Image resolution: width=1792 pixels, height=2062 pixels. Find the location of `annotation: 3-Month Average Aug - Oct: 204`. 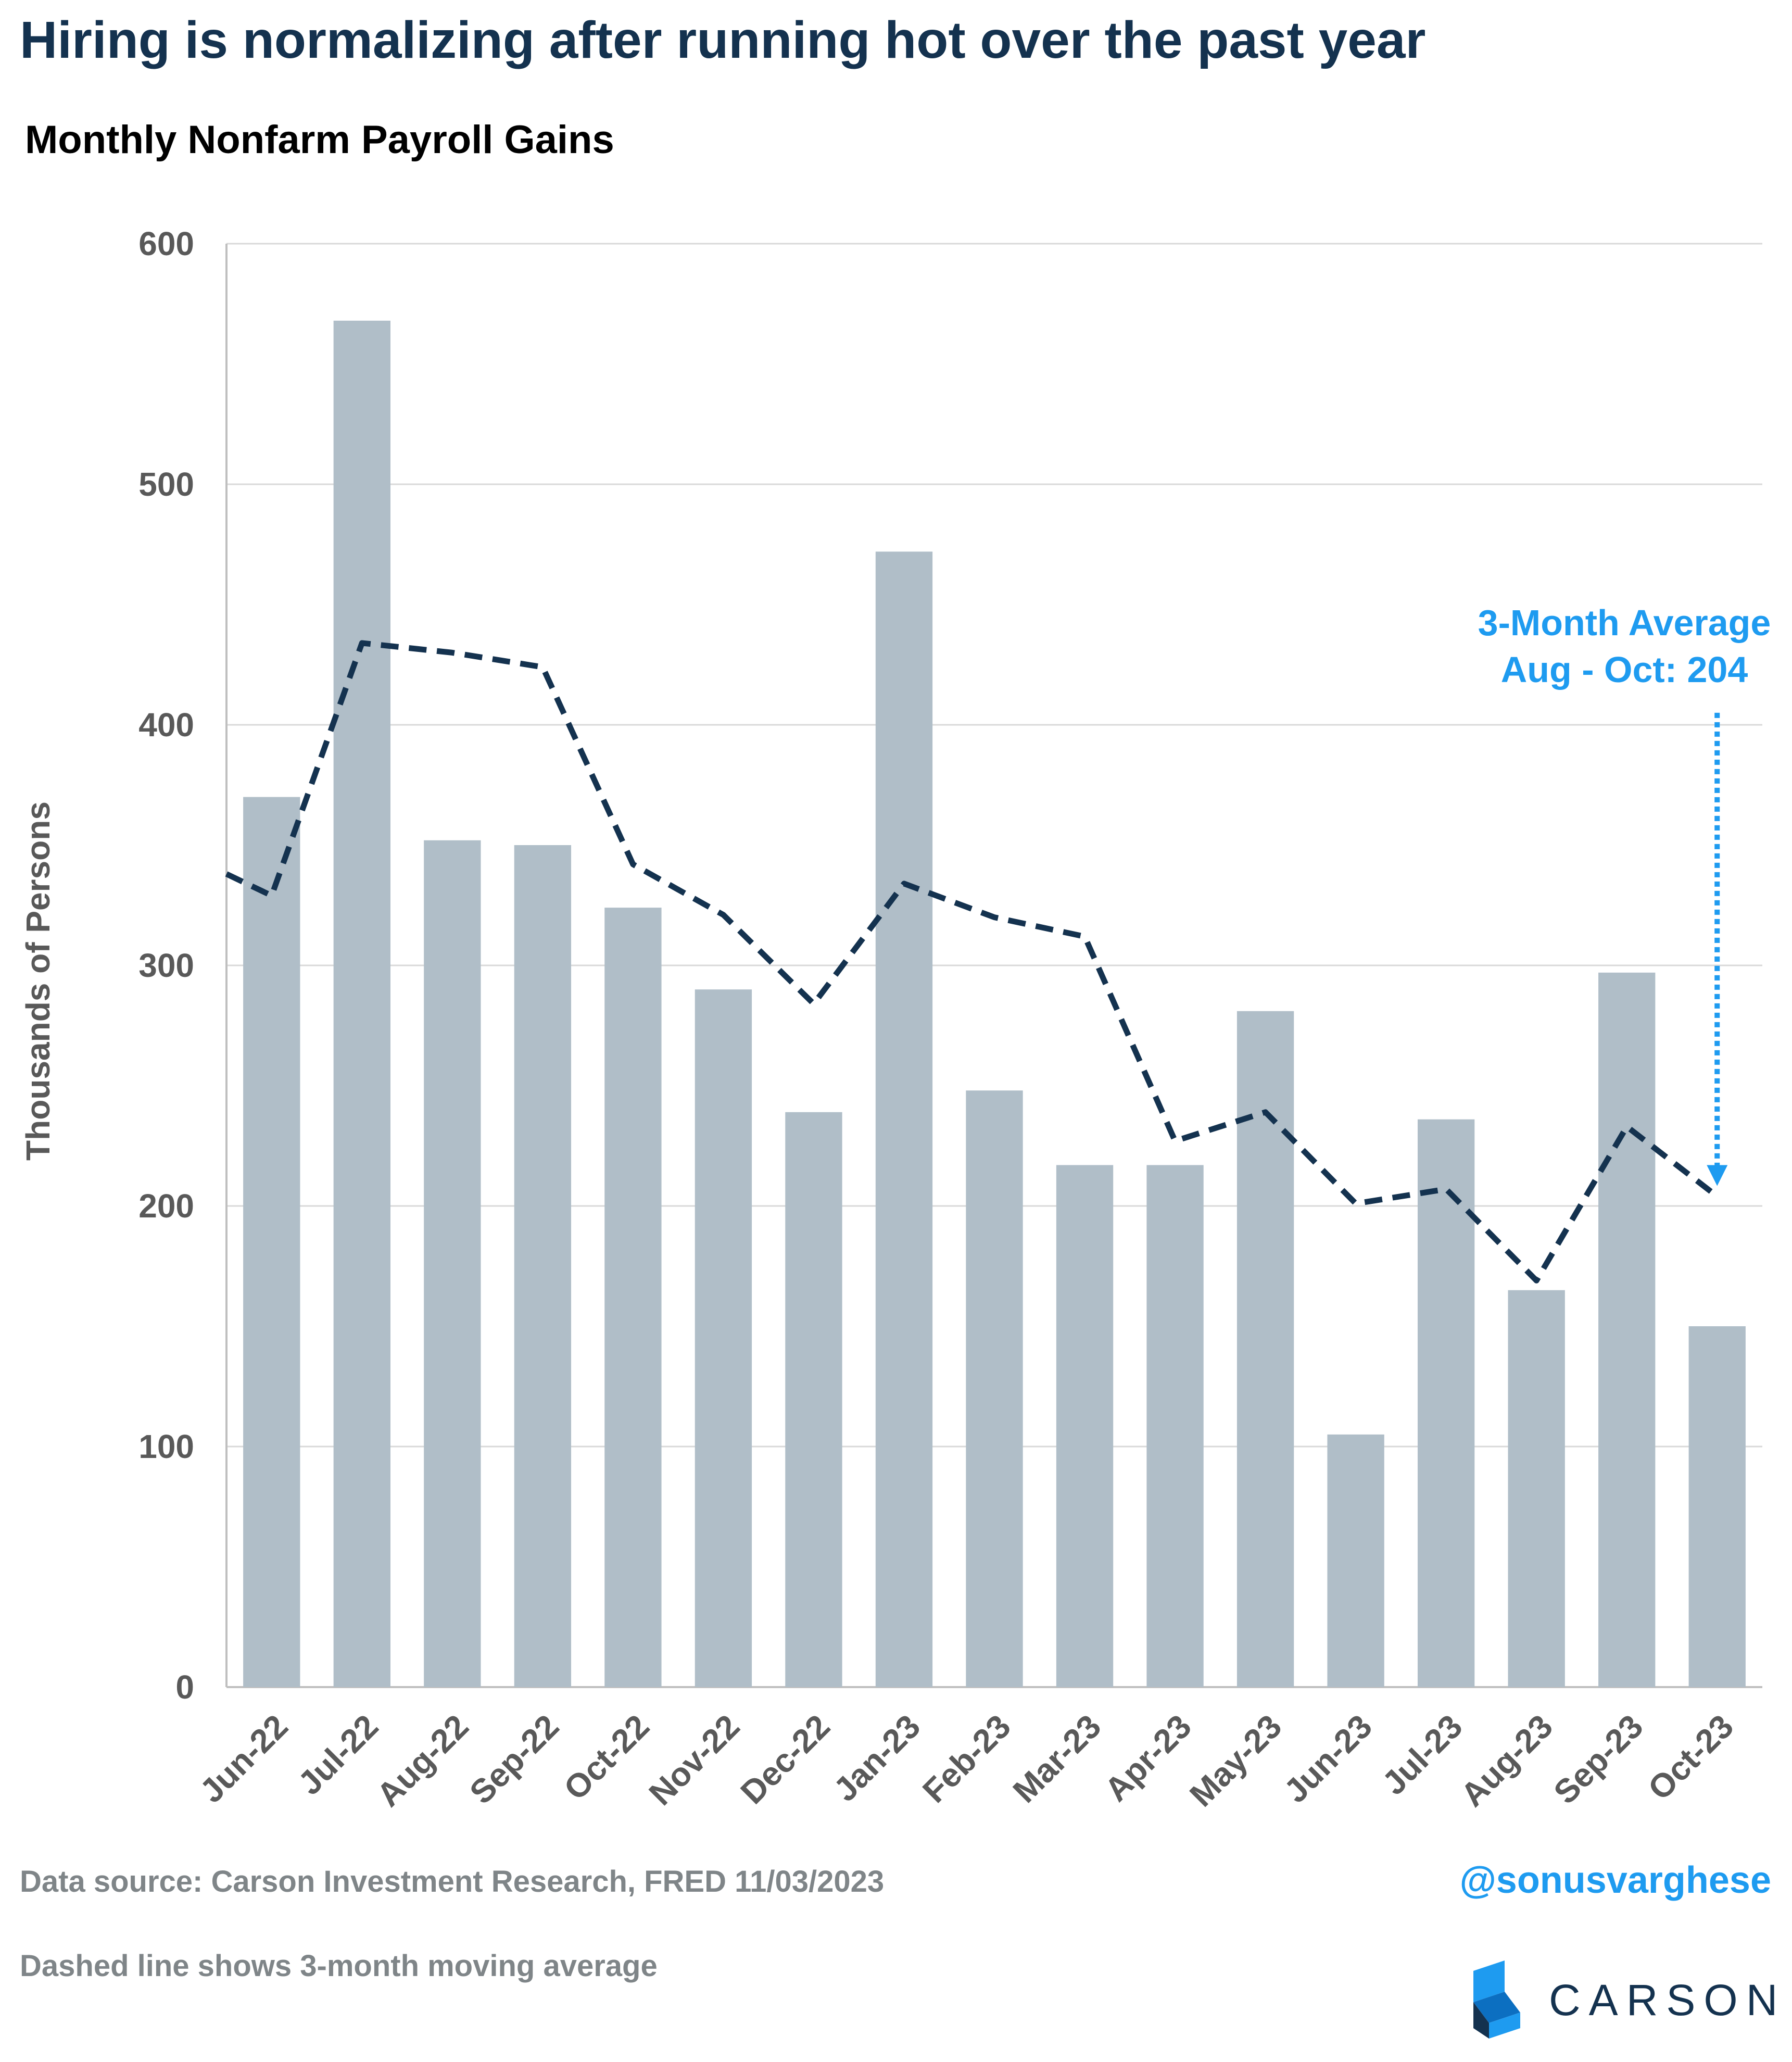

annotation: 3-Month Average Aug - Oct: 204 is located at coordinates (1624, 894).